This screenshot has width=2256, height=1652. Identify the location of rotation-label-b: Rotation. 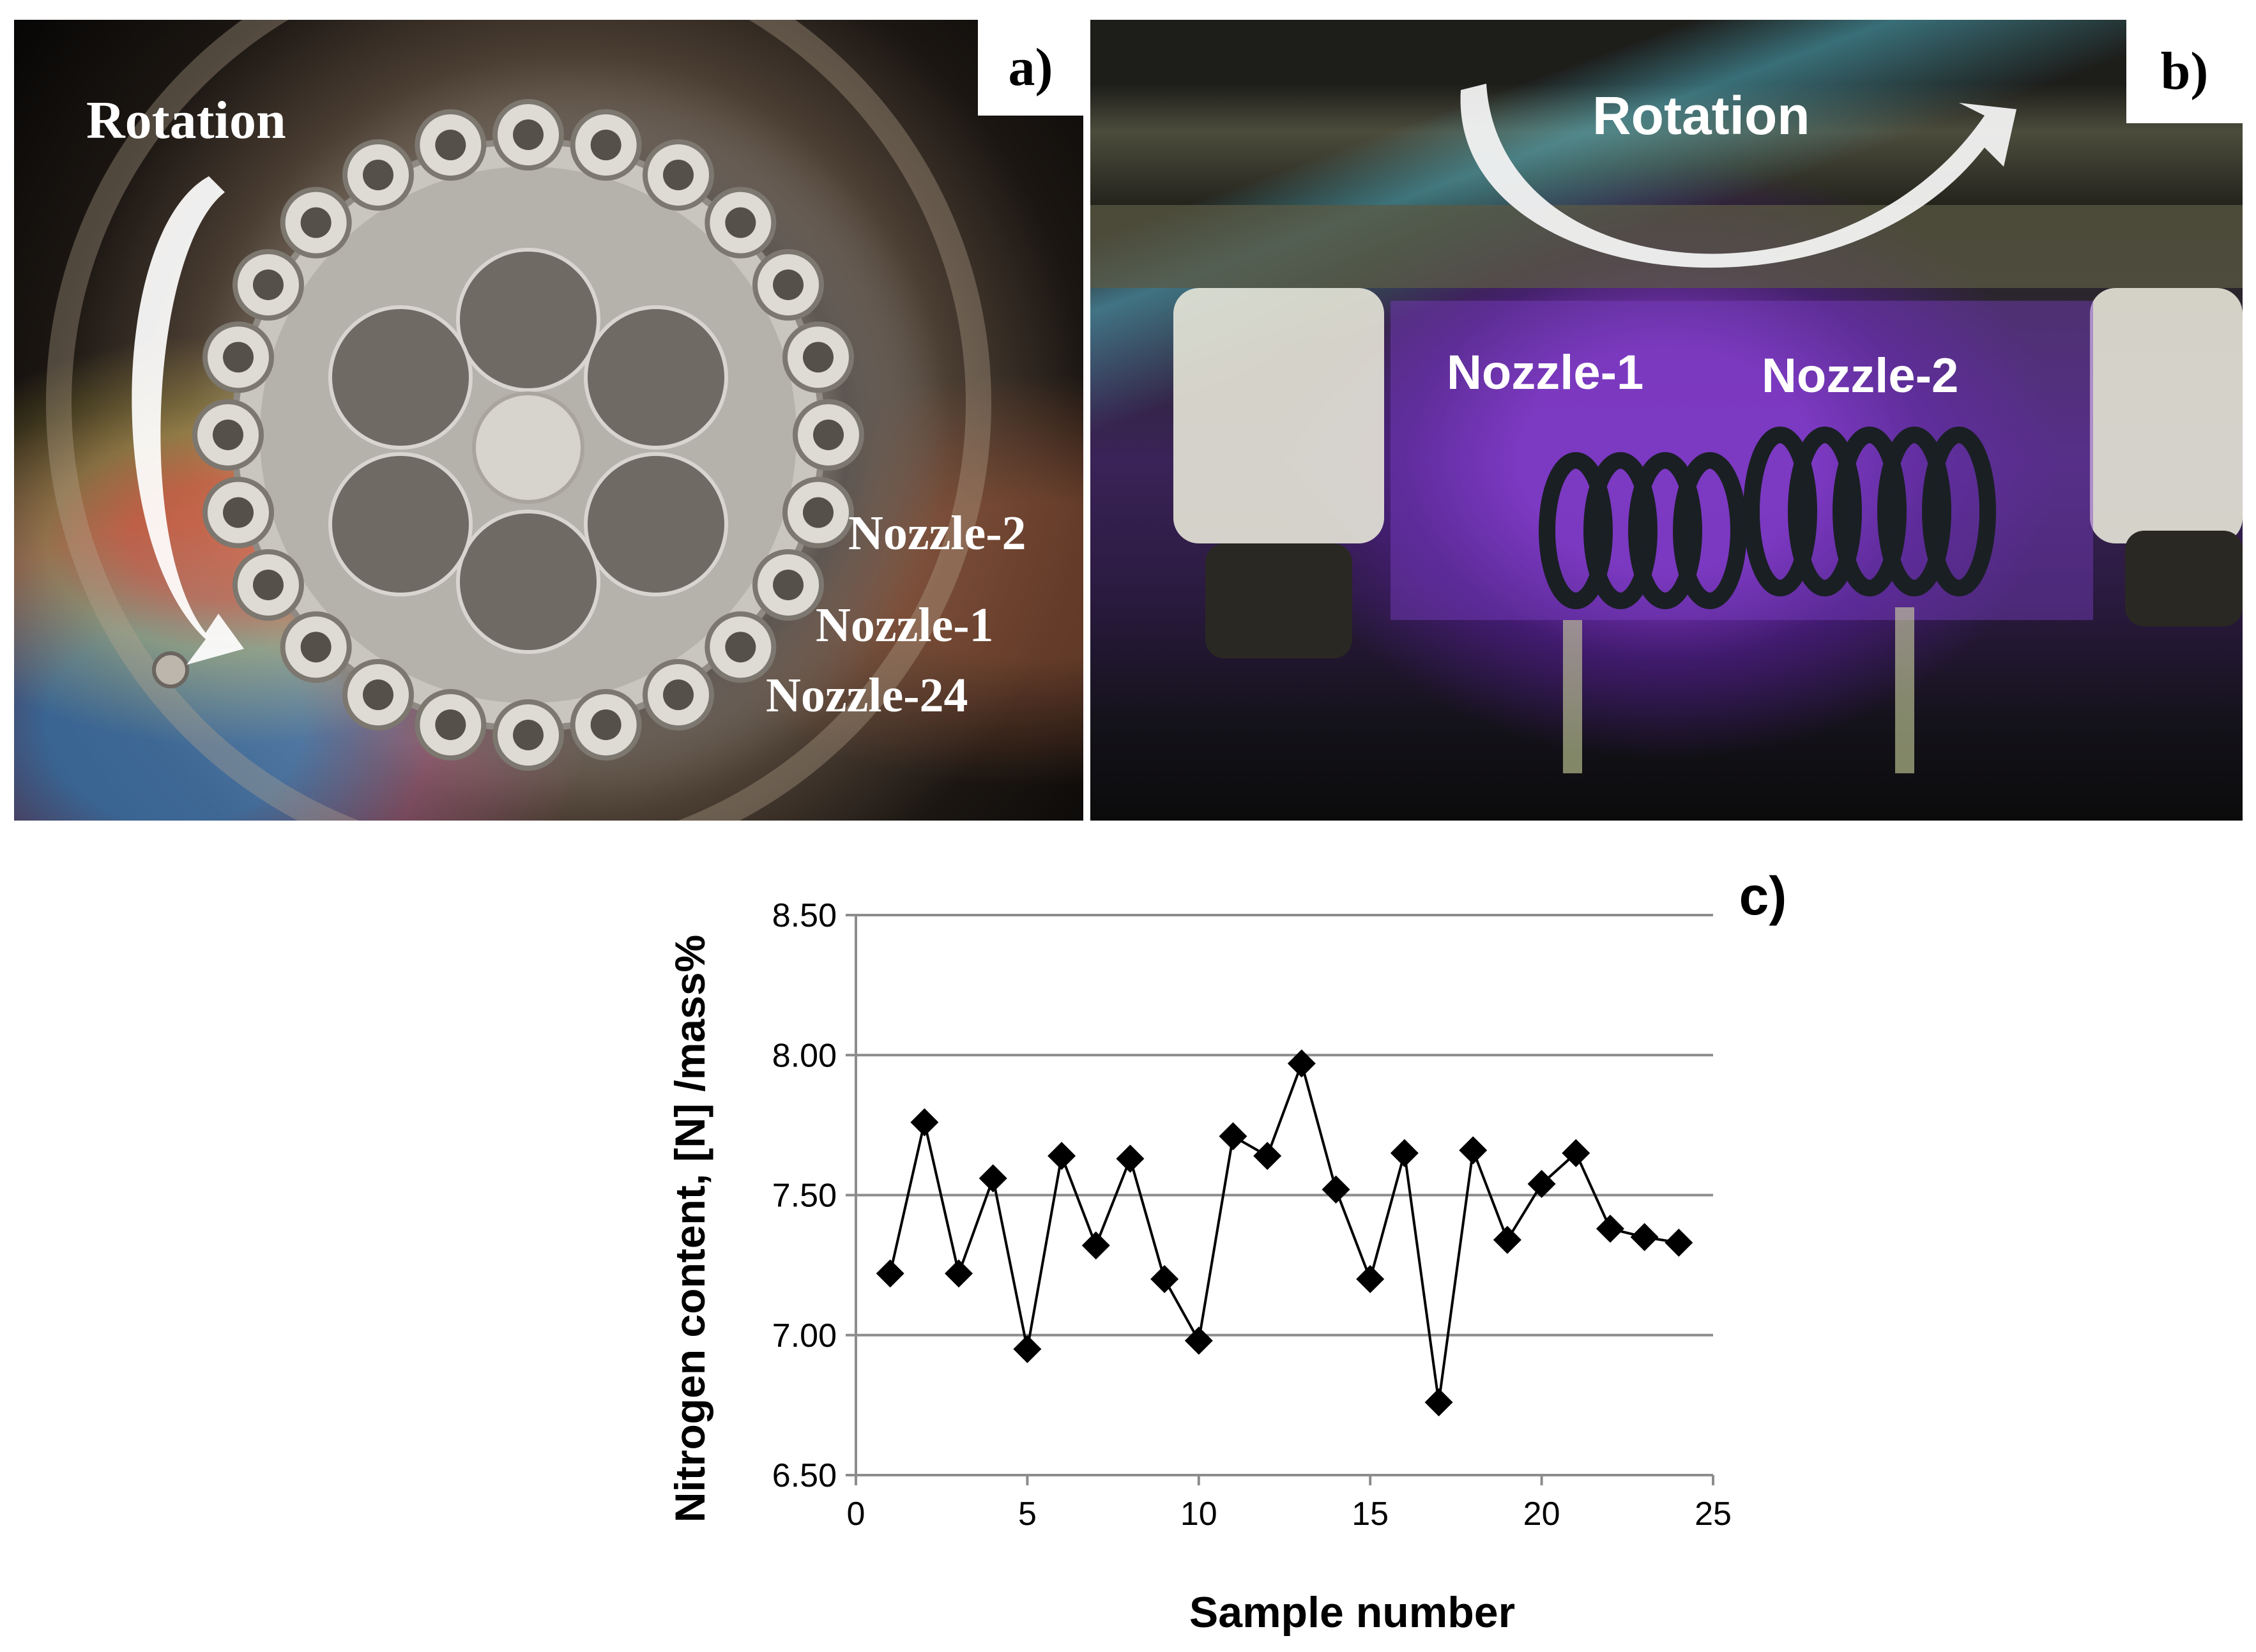
(1701, 116).